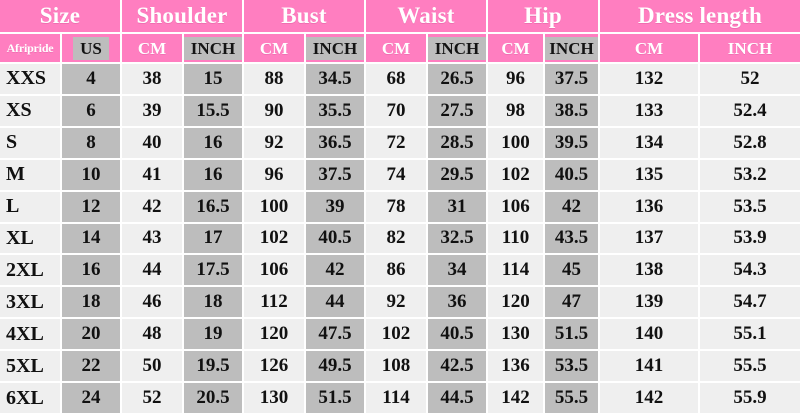 The width and height of the screenshot is (800, 413). Describe the element at coordinates (458, 238) in the screenshot. I see `measurement-cell: 32.5` at that location.